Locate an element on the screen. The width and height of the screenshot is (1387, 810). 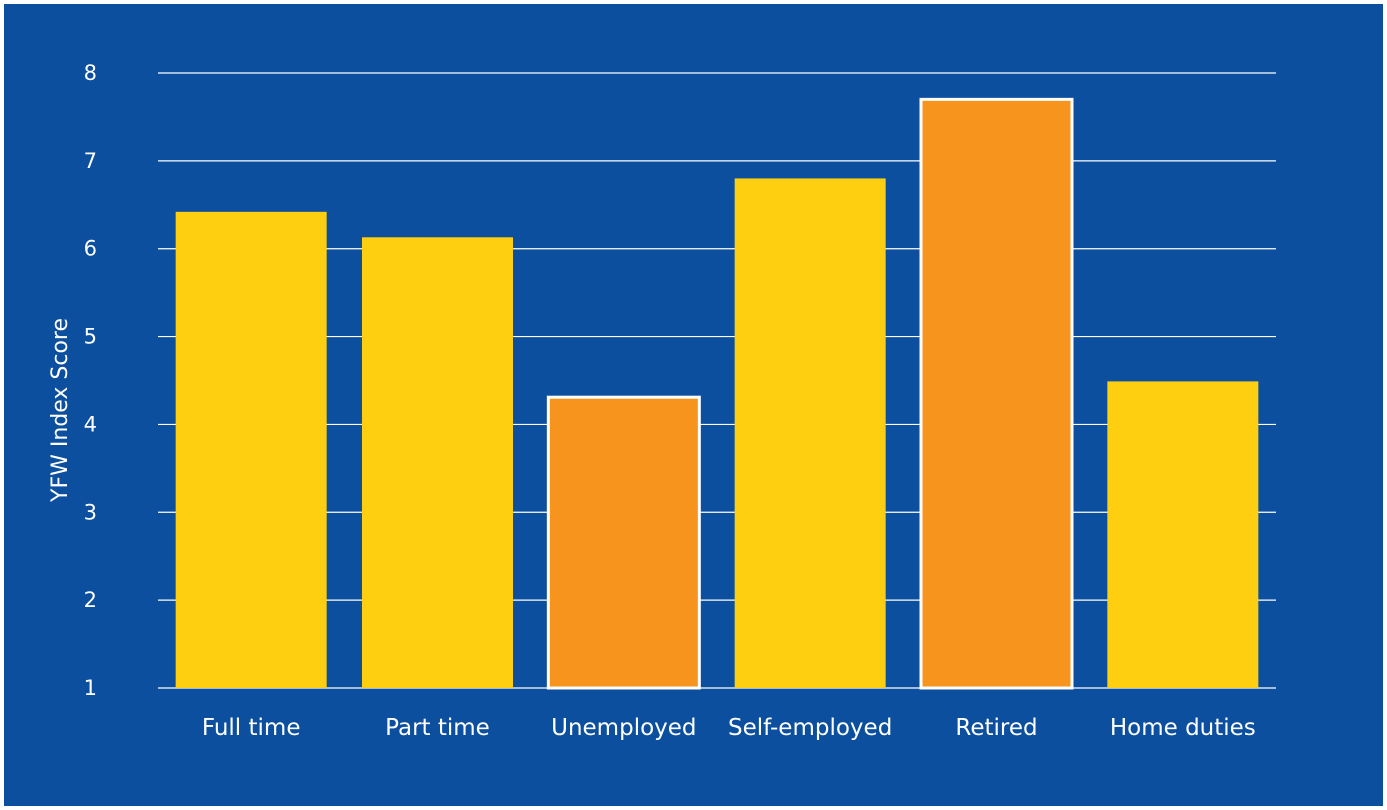
y-tick-label: 2 is located at coordinates (90, 600).